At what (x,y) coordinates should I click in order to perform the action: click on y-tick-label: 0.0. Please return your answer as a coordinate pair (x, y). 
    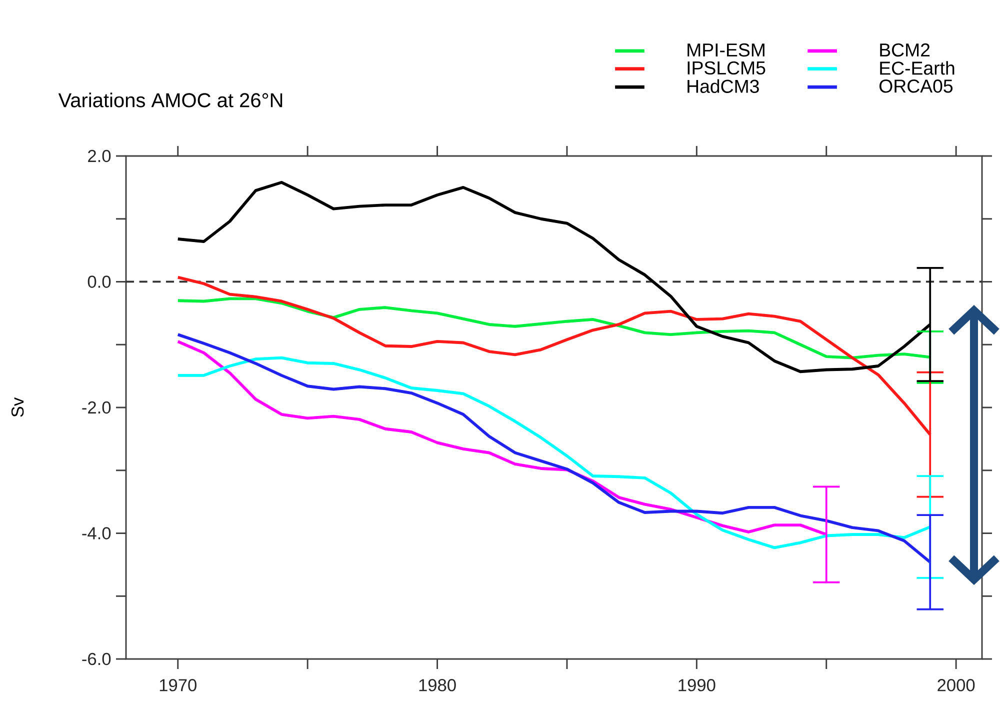
    Looking at the image, I should click on (99, 282).